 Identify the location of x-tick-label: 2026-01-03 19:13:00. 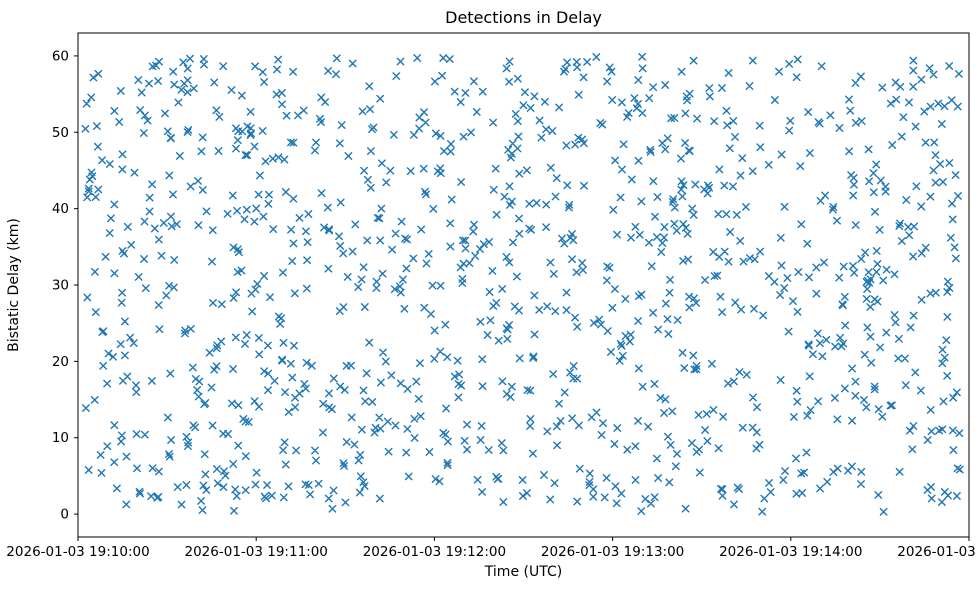
(612, 552).